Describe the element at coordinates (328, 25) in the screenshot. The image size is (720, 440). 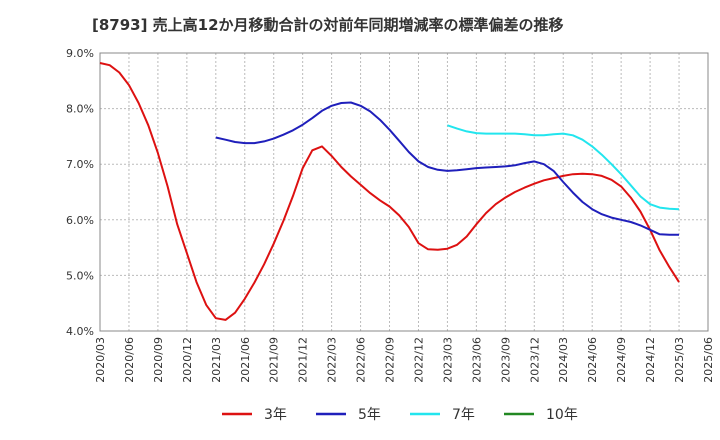
I see `chart-title: [8793] 売上高12か月移動合計の対前年同期増減率の標準偏差の推移` at that location.